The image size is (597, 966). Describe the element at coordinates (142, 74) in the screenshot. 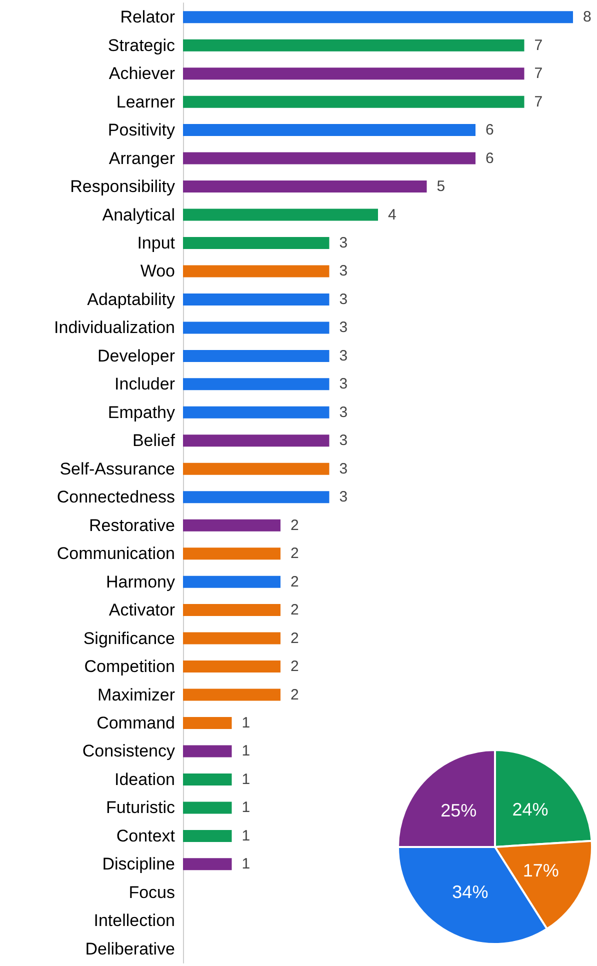

I see `y-tick-label: Achiever` at that location.